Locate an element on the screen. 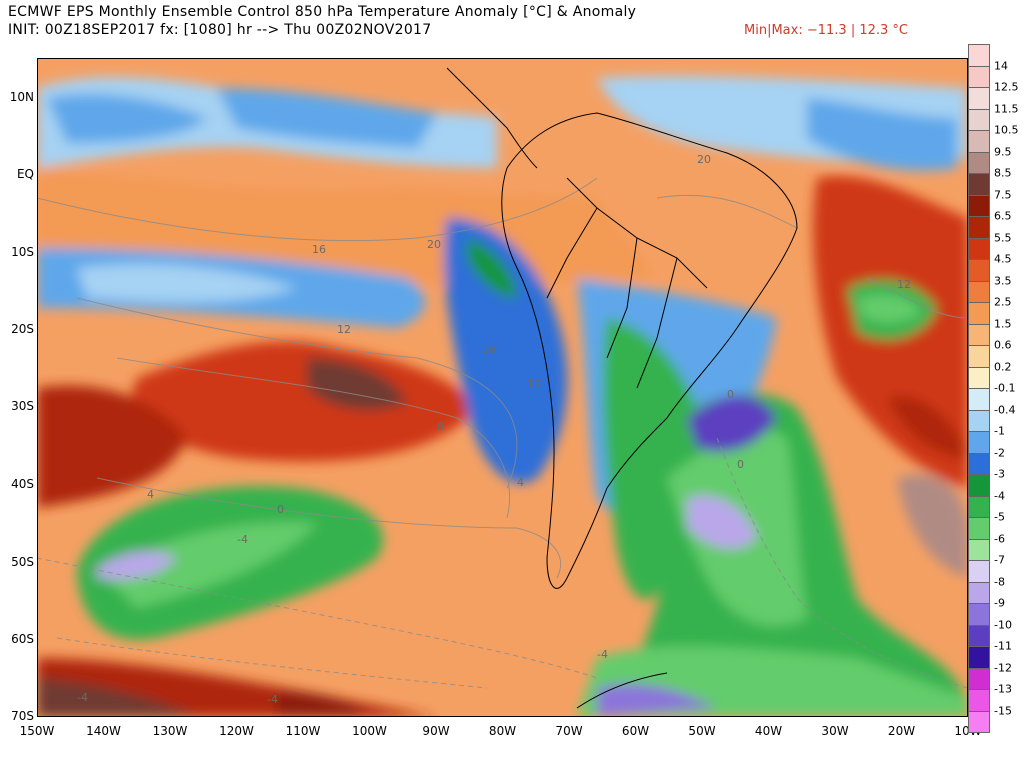 This screenshot has height=768, width=1024. lat-label: 10S is located at coordinates (22, 252).